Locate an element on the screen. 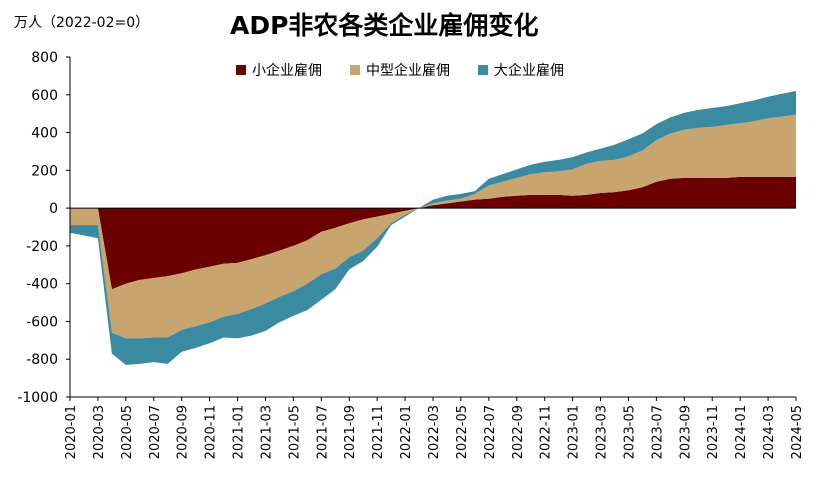 Image resolution: width=828 pixels, height=488 pixels. x-tick-label: 2020-01 is located at coordinates (71, 432).